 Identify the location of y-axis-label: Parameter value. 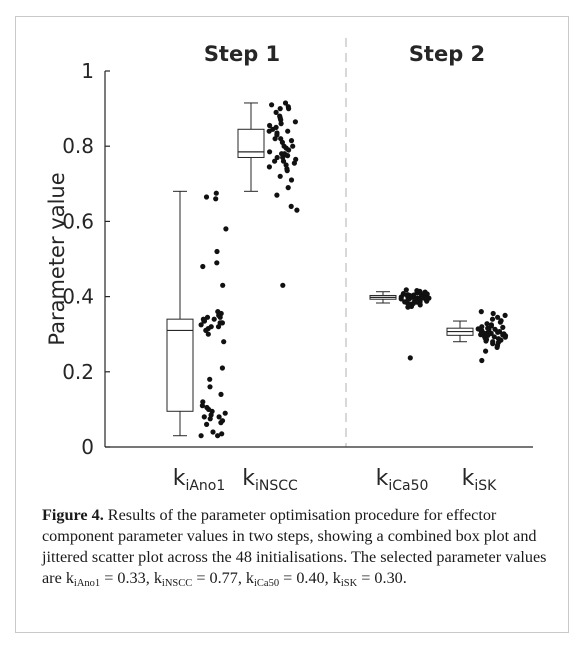
(57, 258).